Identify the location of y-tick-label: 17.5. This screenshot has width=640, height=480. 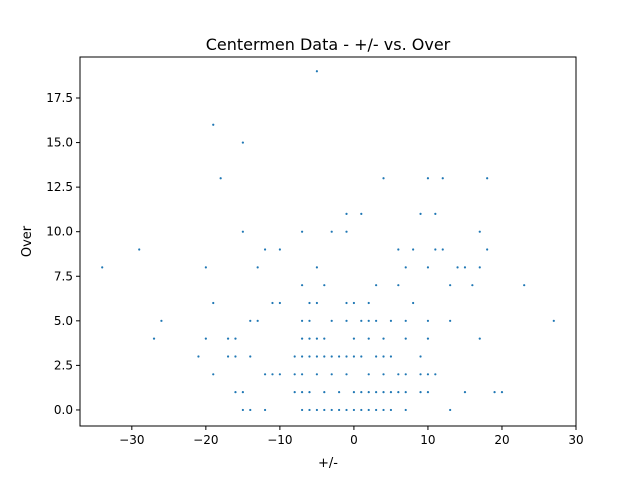
(59, 98).